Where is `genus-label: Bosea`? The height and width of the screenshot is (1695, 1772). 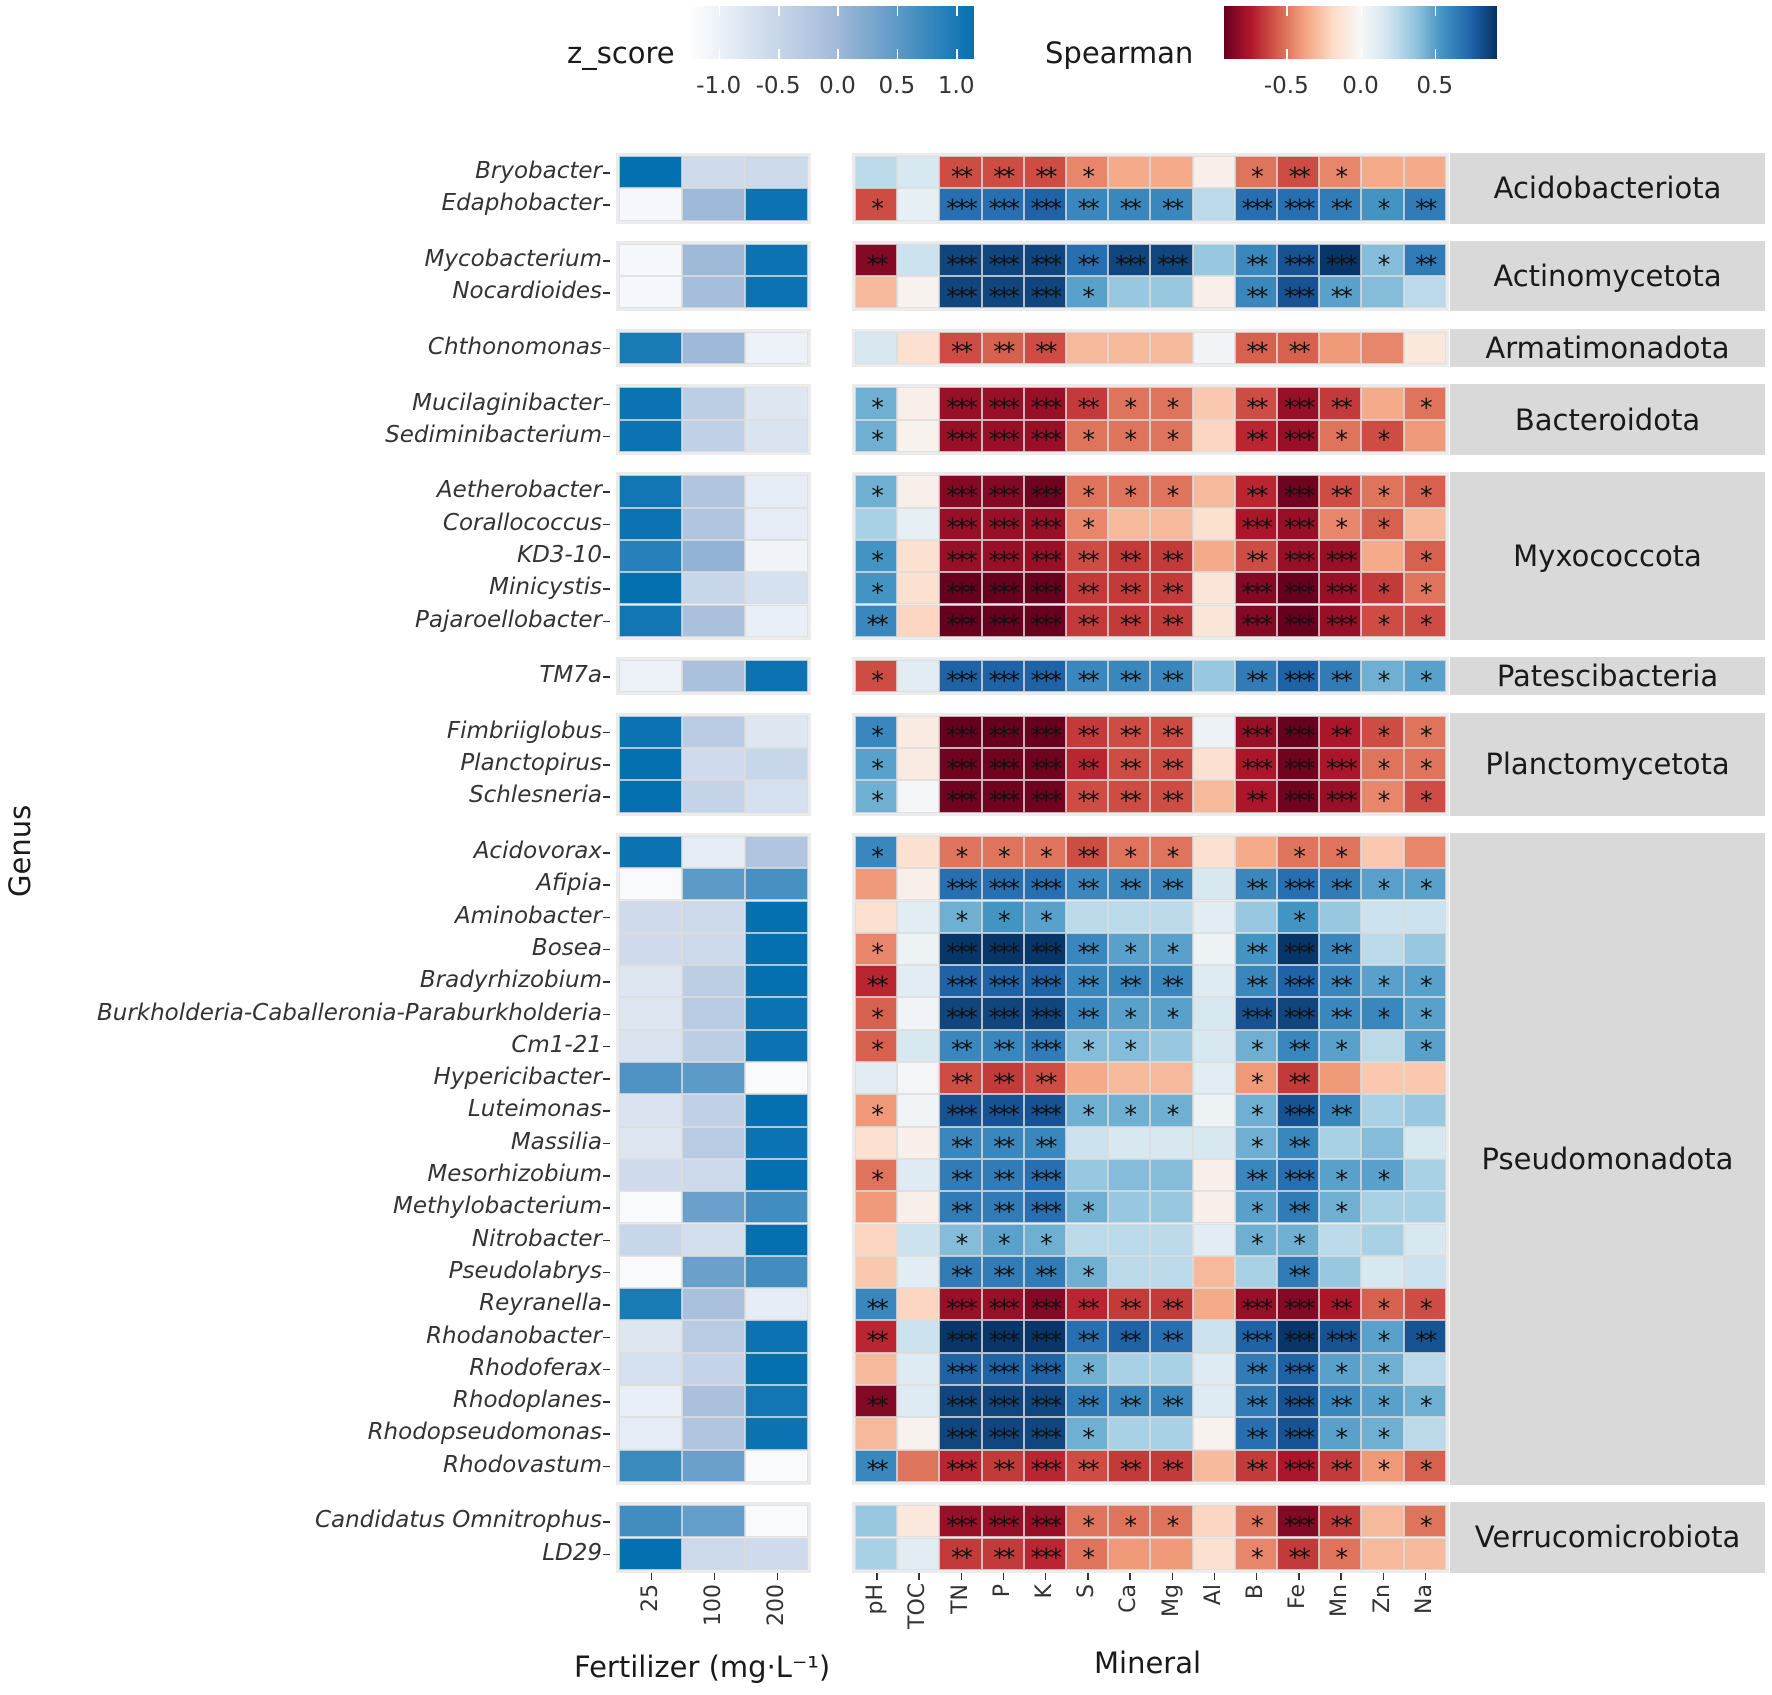 genus-label: Bosea is located at coordinates (566, 947).